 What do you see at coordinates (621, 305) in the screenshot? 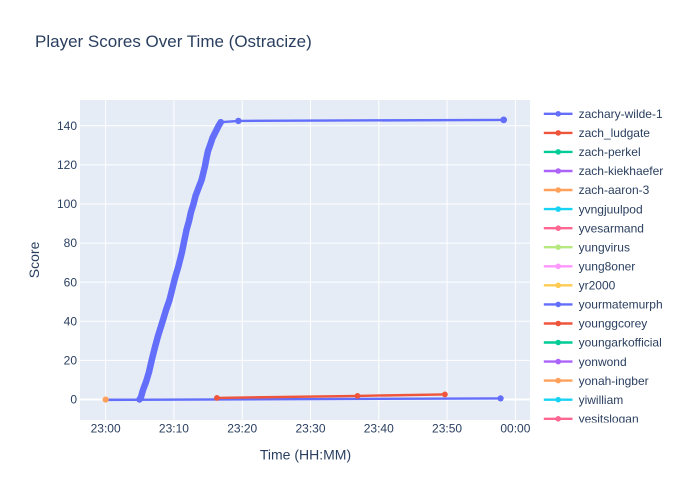
I see `svg-text: yourmatemurph` at bounding box center [621, 305].